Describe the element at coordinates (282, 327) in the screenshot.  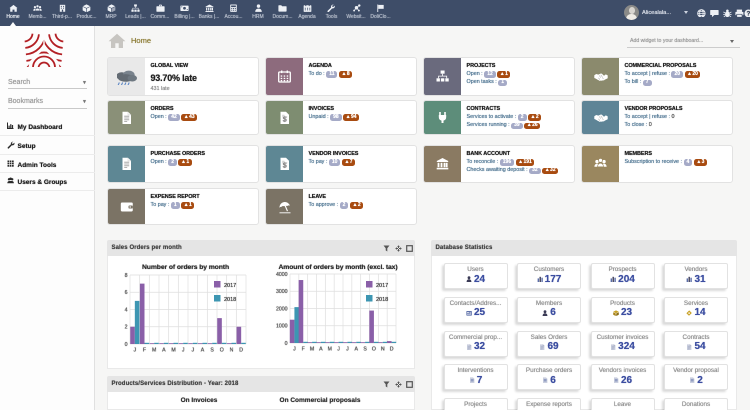
I see `svg-text: 1000` at that location.